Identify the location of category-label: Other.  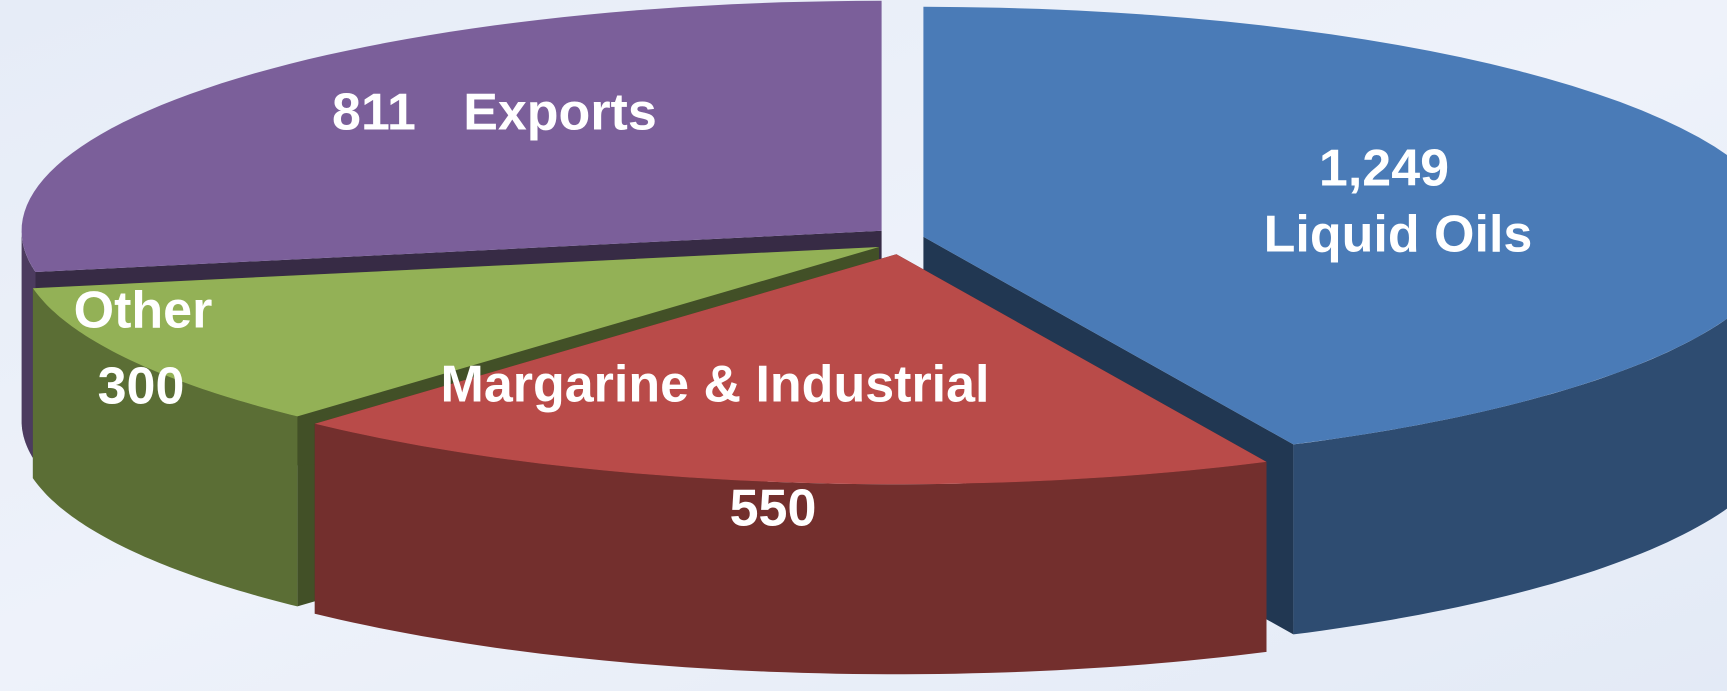
(143, 311).